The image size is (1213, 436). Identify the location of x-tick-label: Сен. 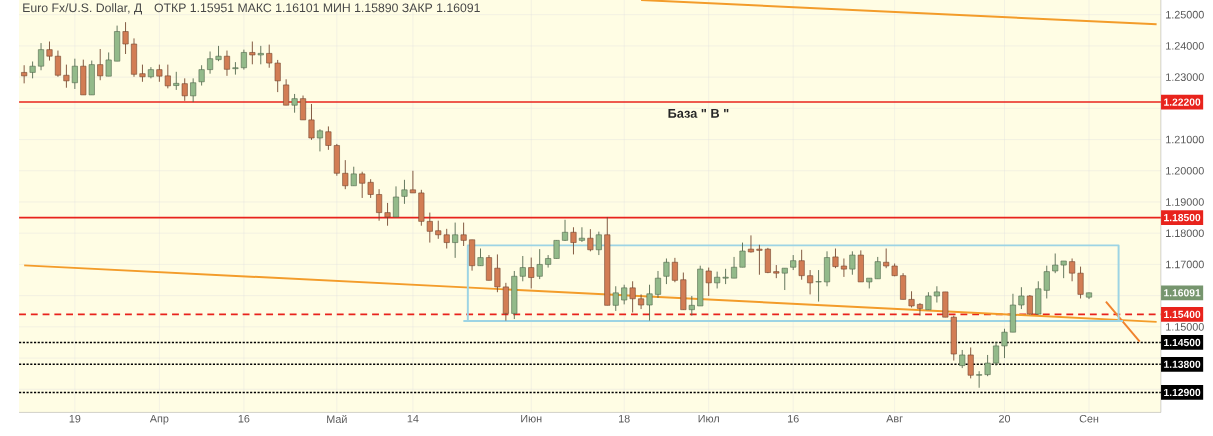
(1089, 418).